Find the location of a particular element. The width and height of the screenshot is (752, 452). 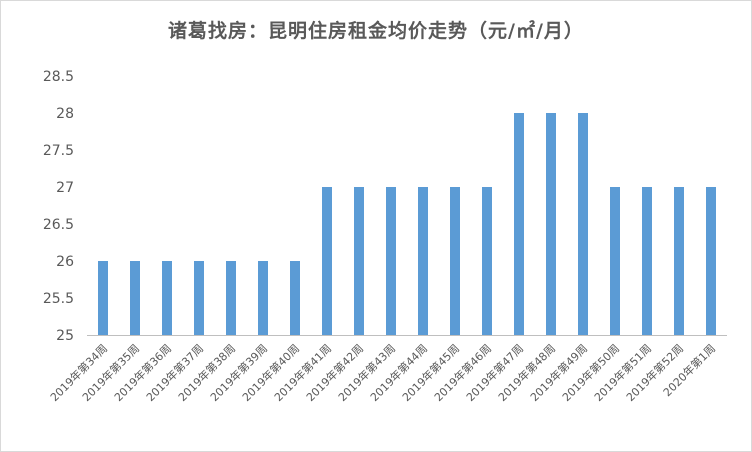

x-tick-label: 2019年第52周 is located at coordinates (654, 372).